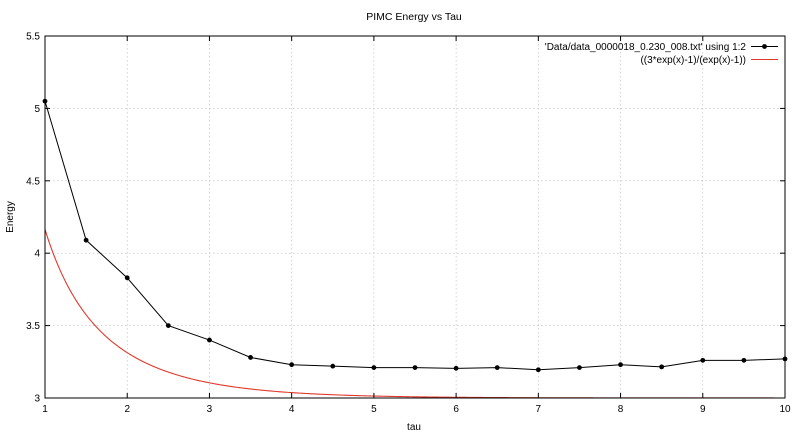  I want to click on y-tick-label: 5.5, so click(33, 37).